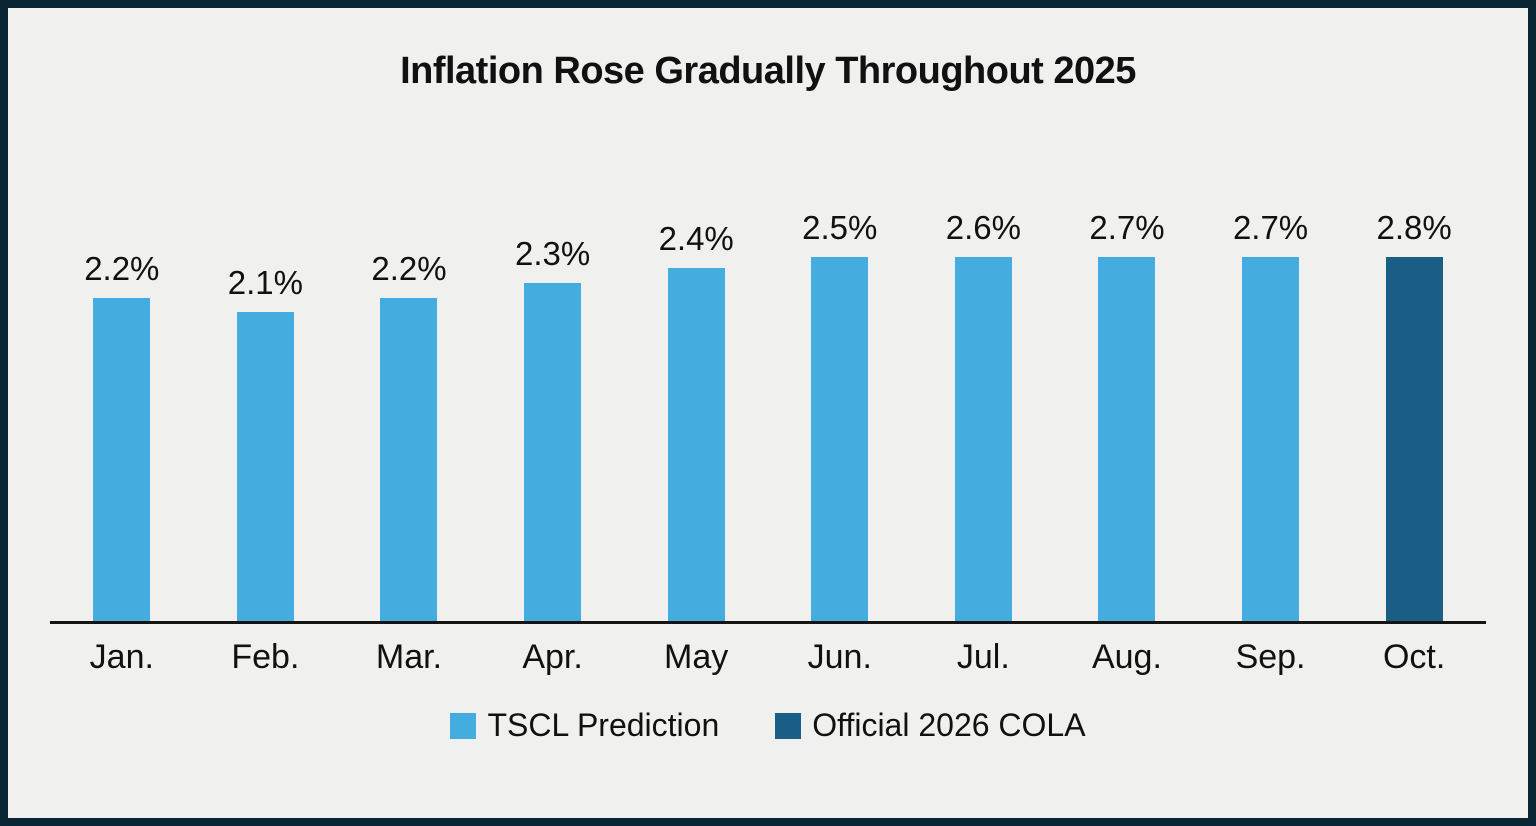 Image resolution: width=1536 pixels, height=826 pixels. I want to click on legend-label: TSCL Prediction, so click(603, 725).